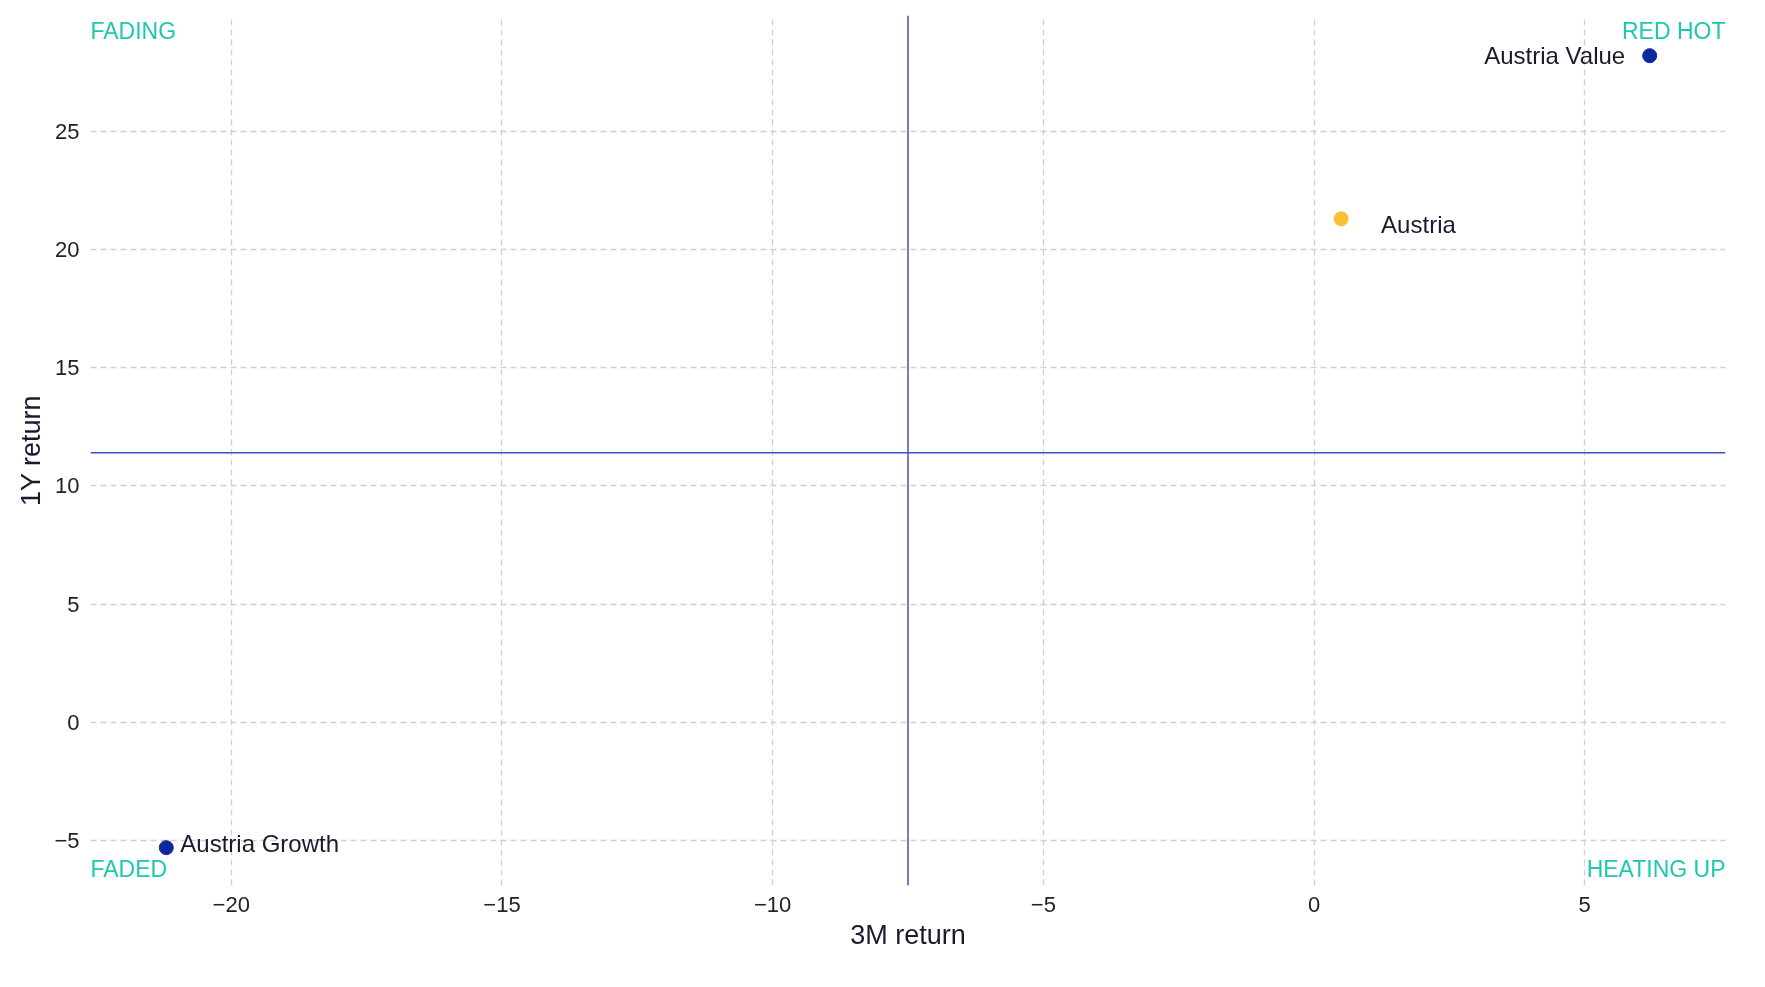  I want to click on y-tick-label: 20, so click(67, 250).